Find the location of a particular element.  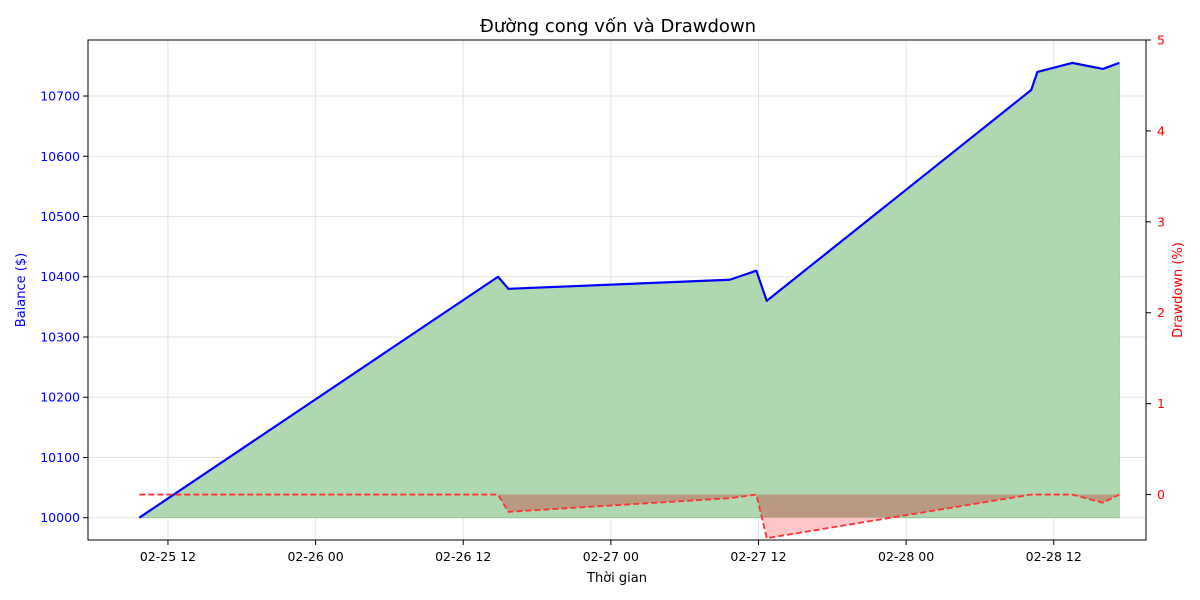

x-tick-label: 02-25 12 is located at coordinates (168, 556).